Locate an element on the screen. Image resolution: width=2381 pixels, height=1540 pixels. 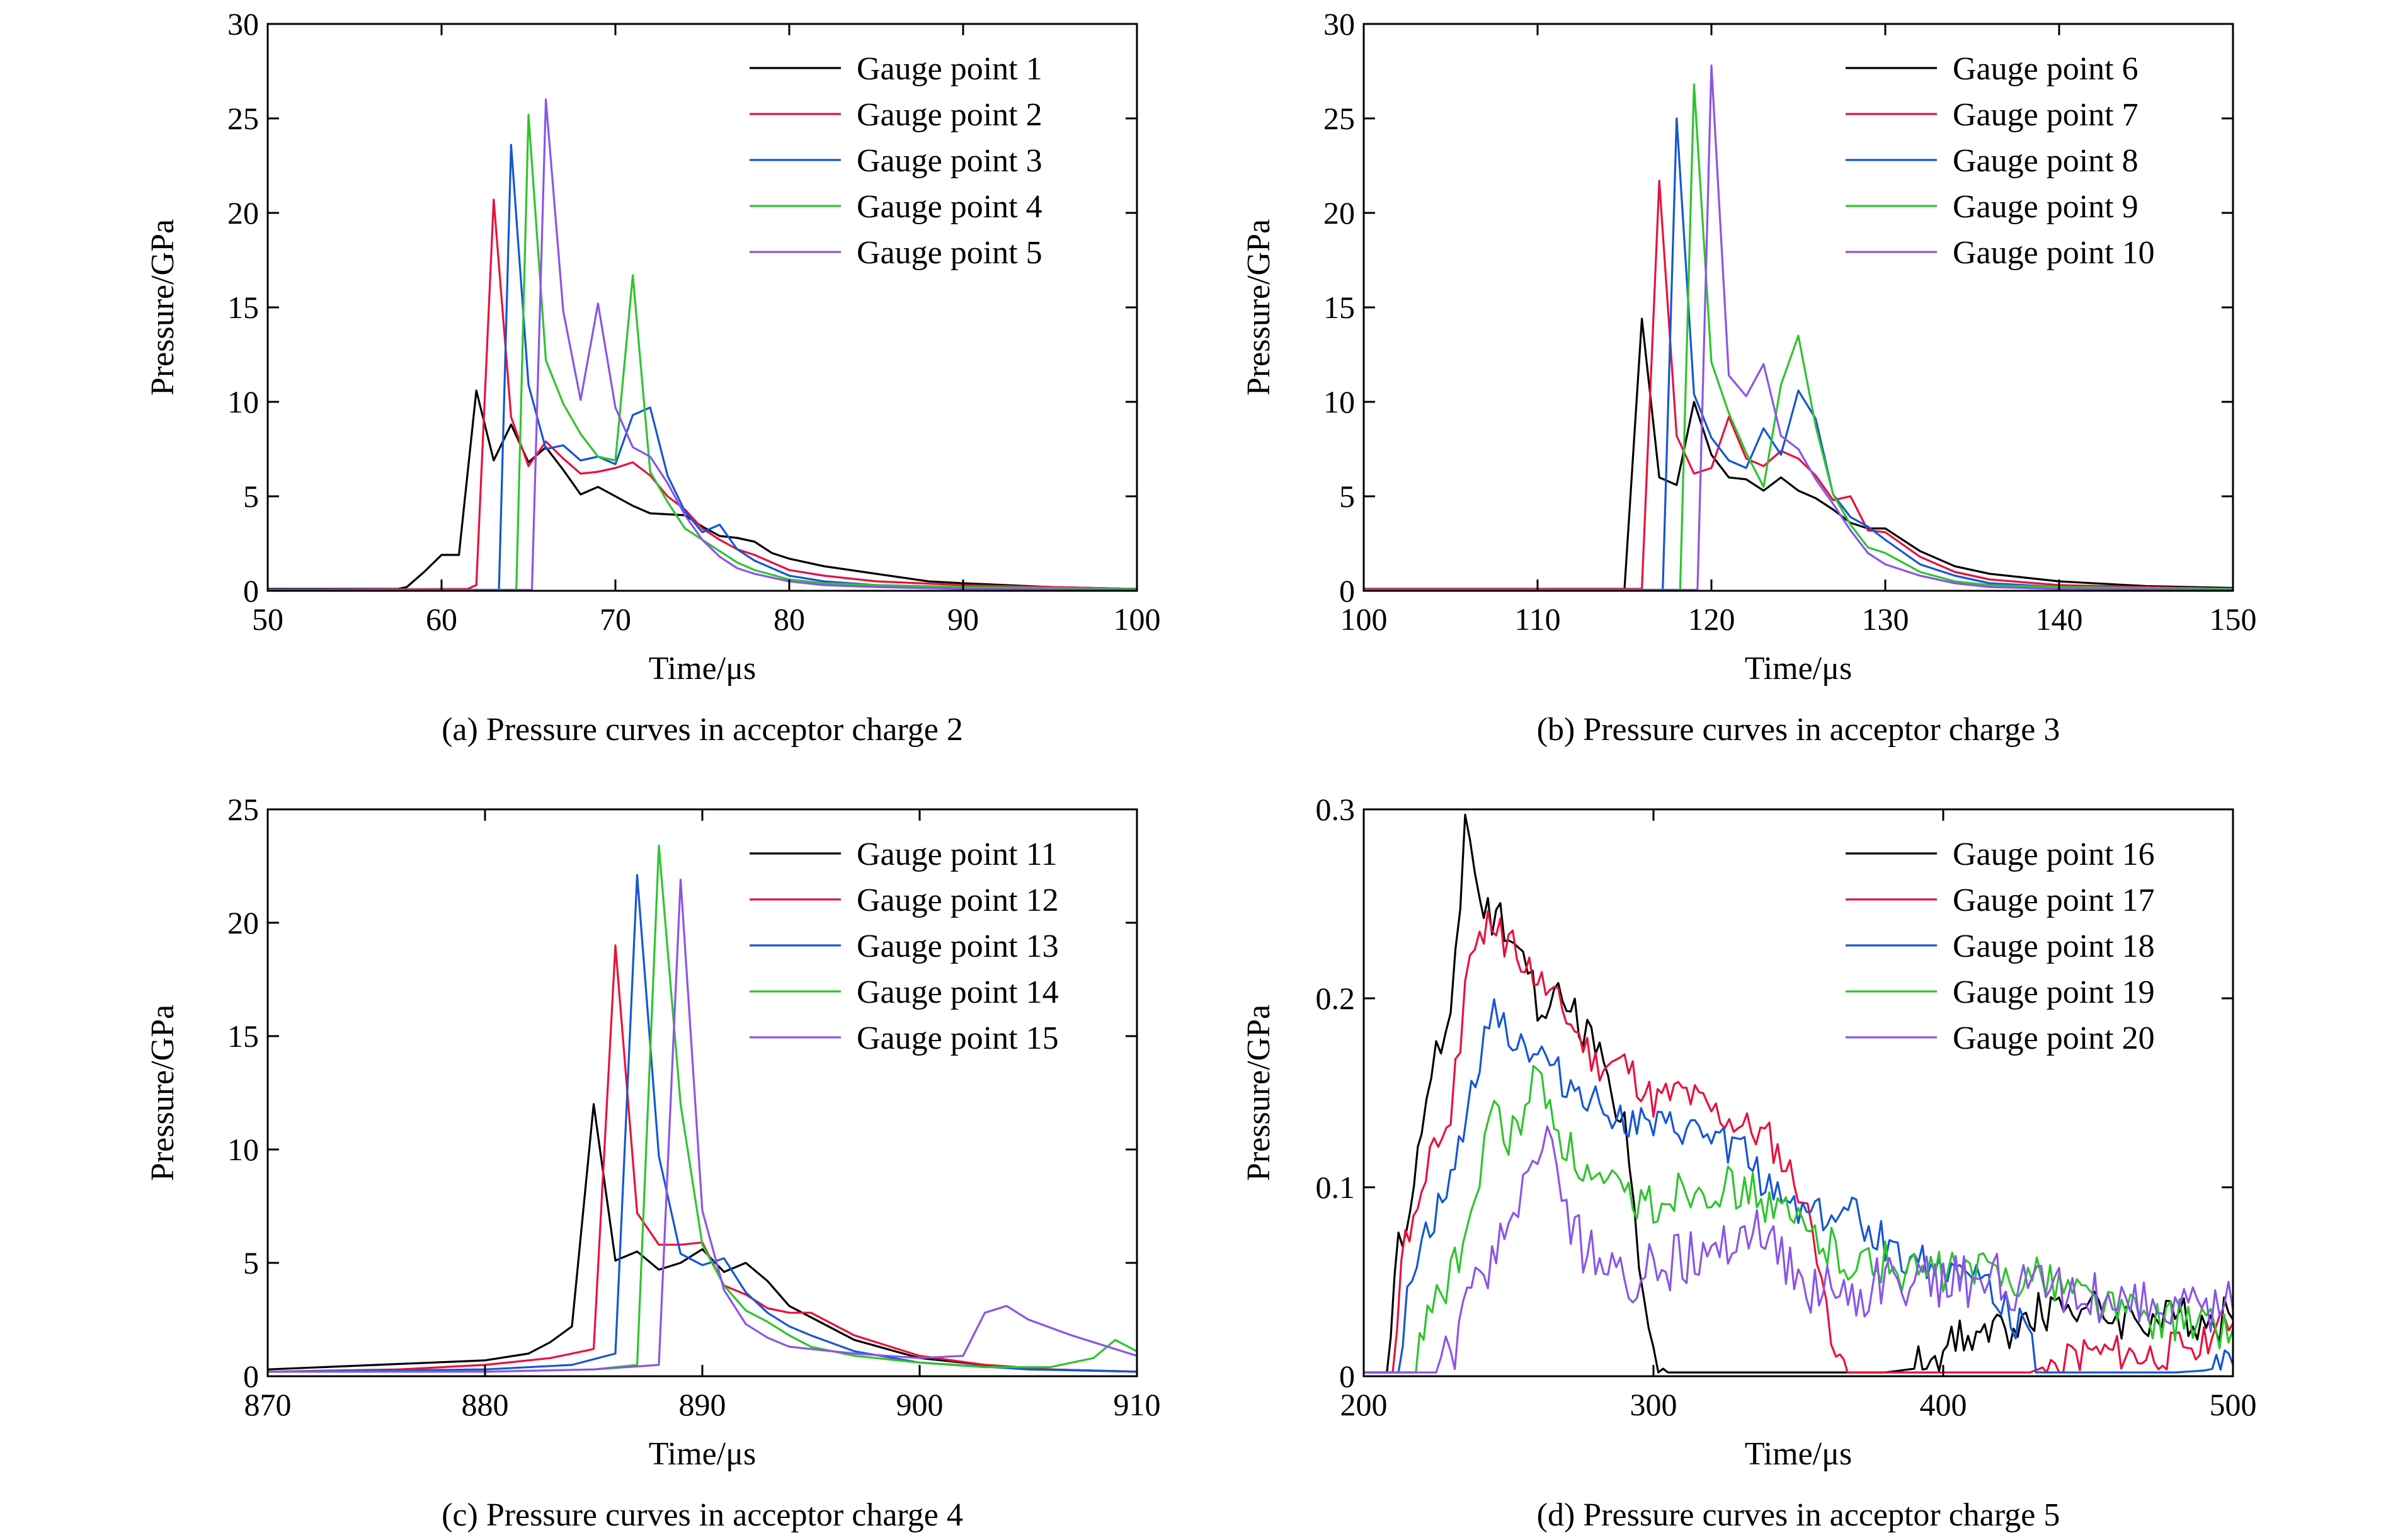
y-tick-label: 0.1 is located at coordinates (1336, 1187).